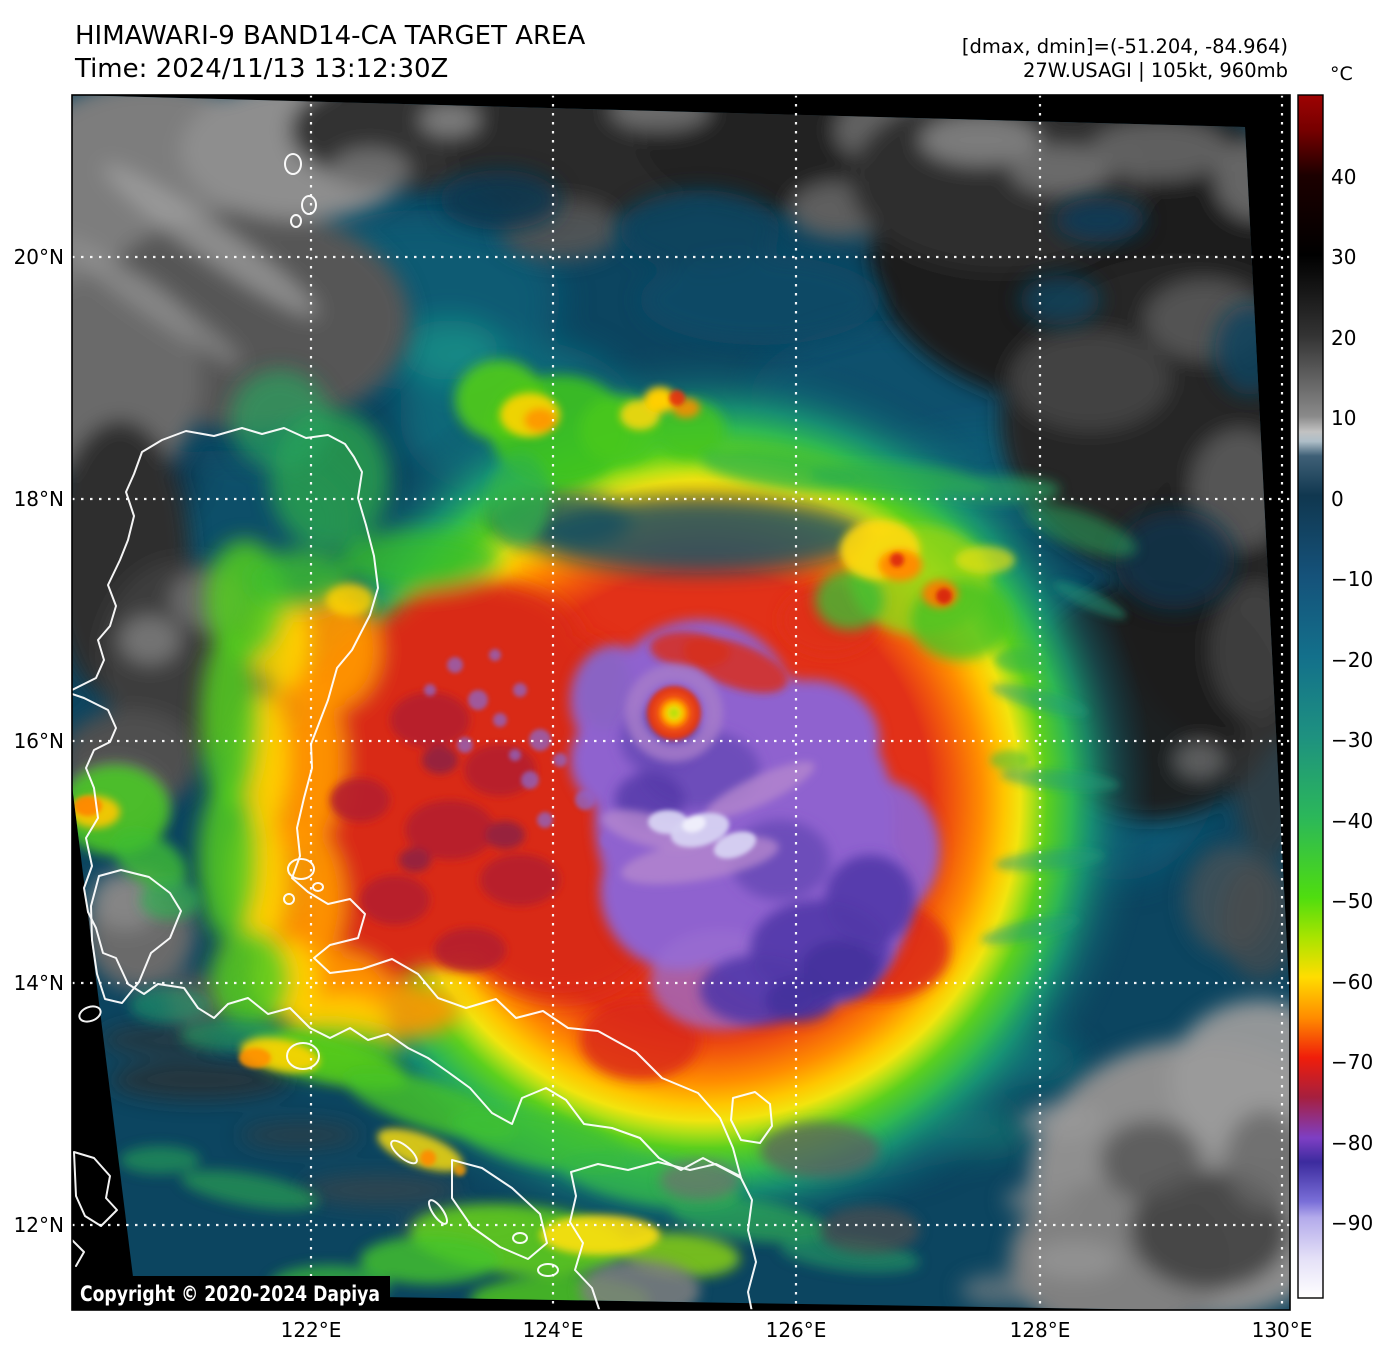  What do you see at coordinates (1352, 579) in the screenshot?
I see `colorbar-tick: −10` at bounding box center [1352, 579].